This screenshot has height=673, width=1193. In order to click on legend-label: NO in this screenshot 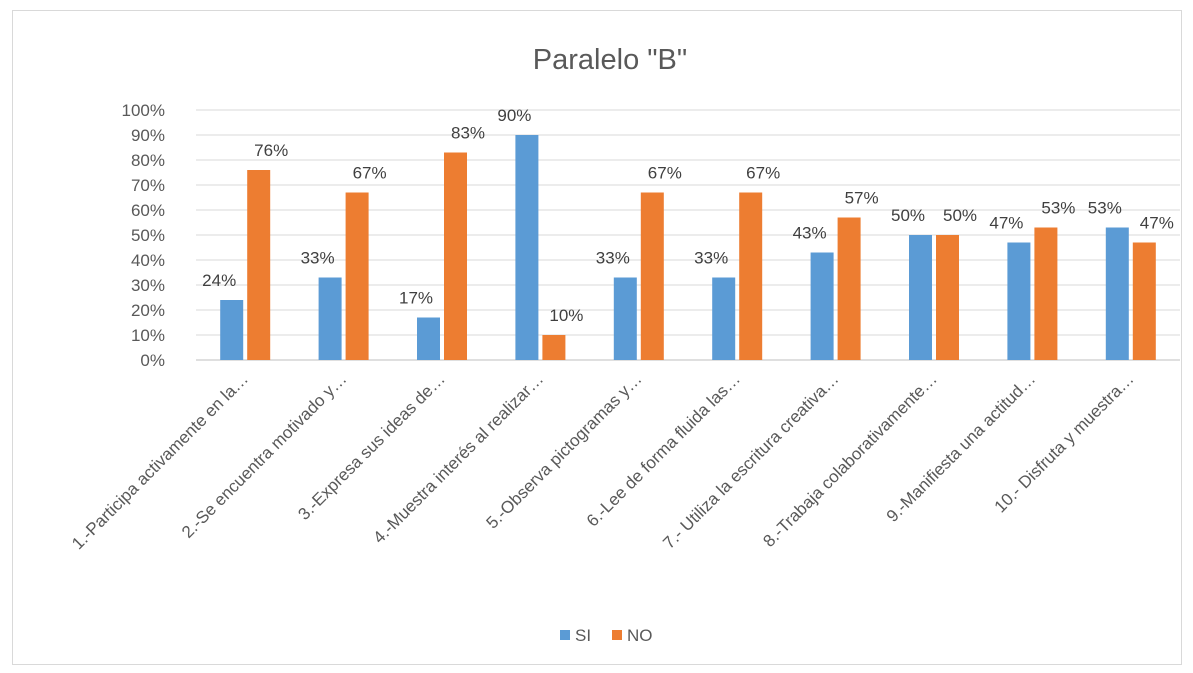, I will do `click(640, 635)`.